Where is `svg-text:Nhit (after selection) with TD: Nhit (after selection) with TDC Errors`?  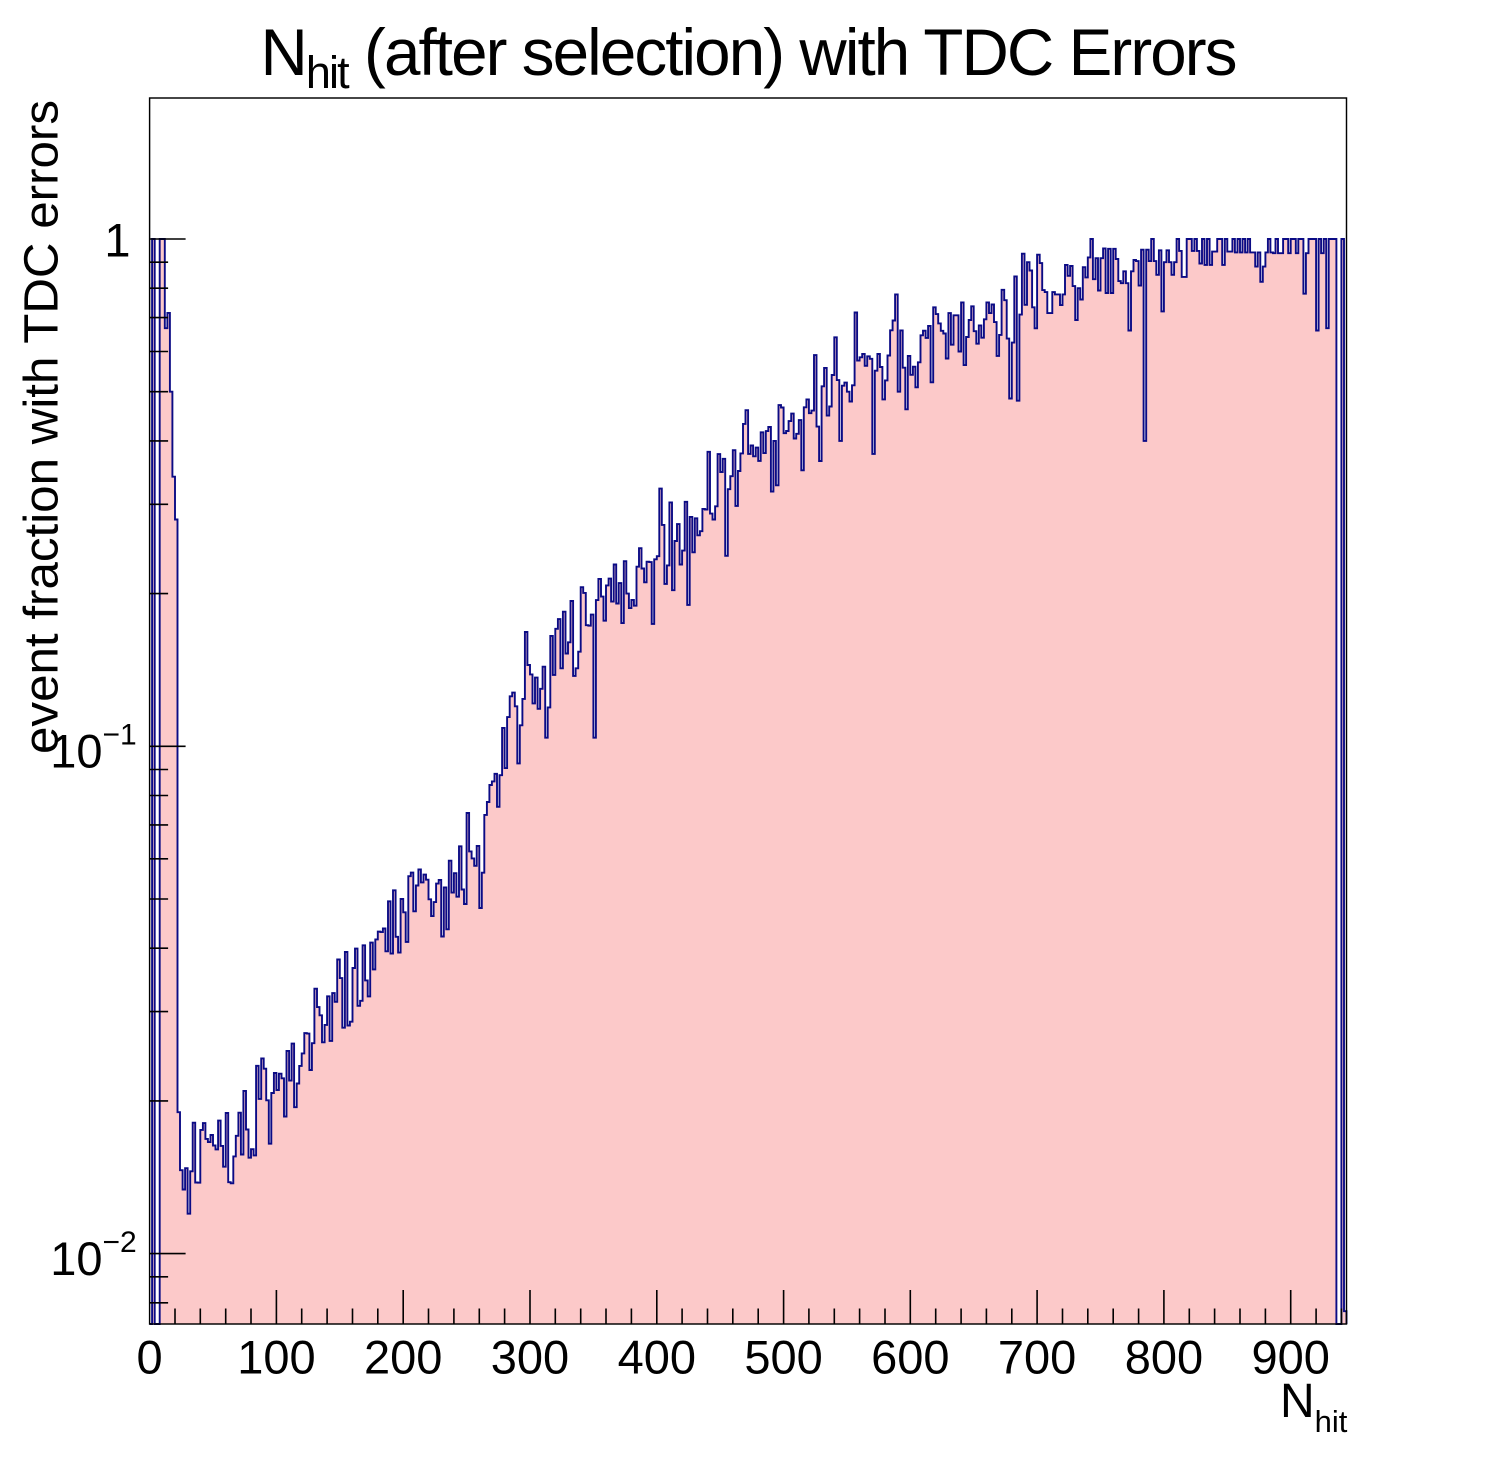 svg-text:Nhit (after selection) with TD: Nhit (after selection) with TDC Errors is located at coordinates (748, 57).